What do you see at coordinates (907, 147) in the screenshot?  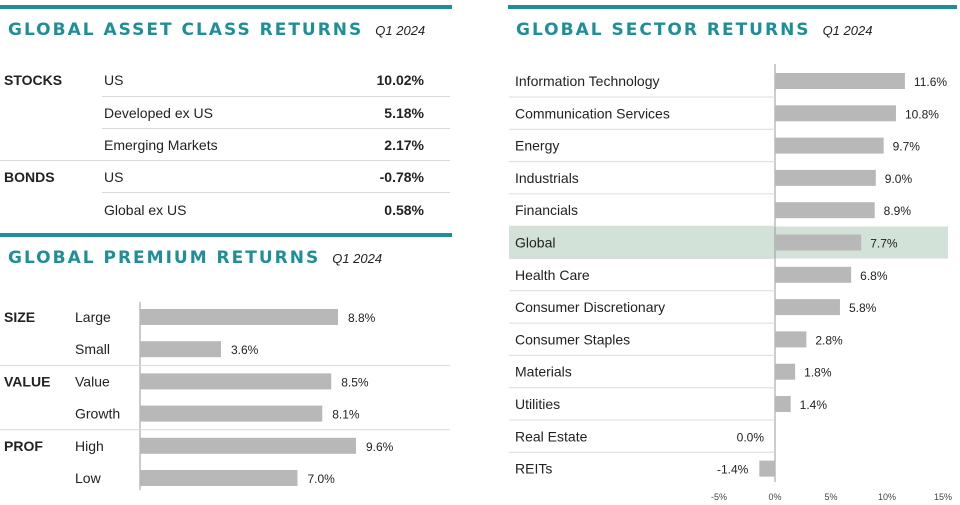 I see `sector-data-label: 9.7%` at bounding box center [907, 147].